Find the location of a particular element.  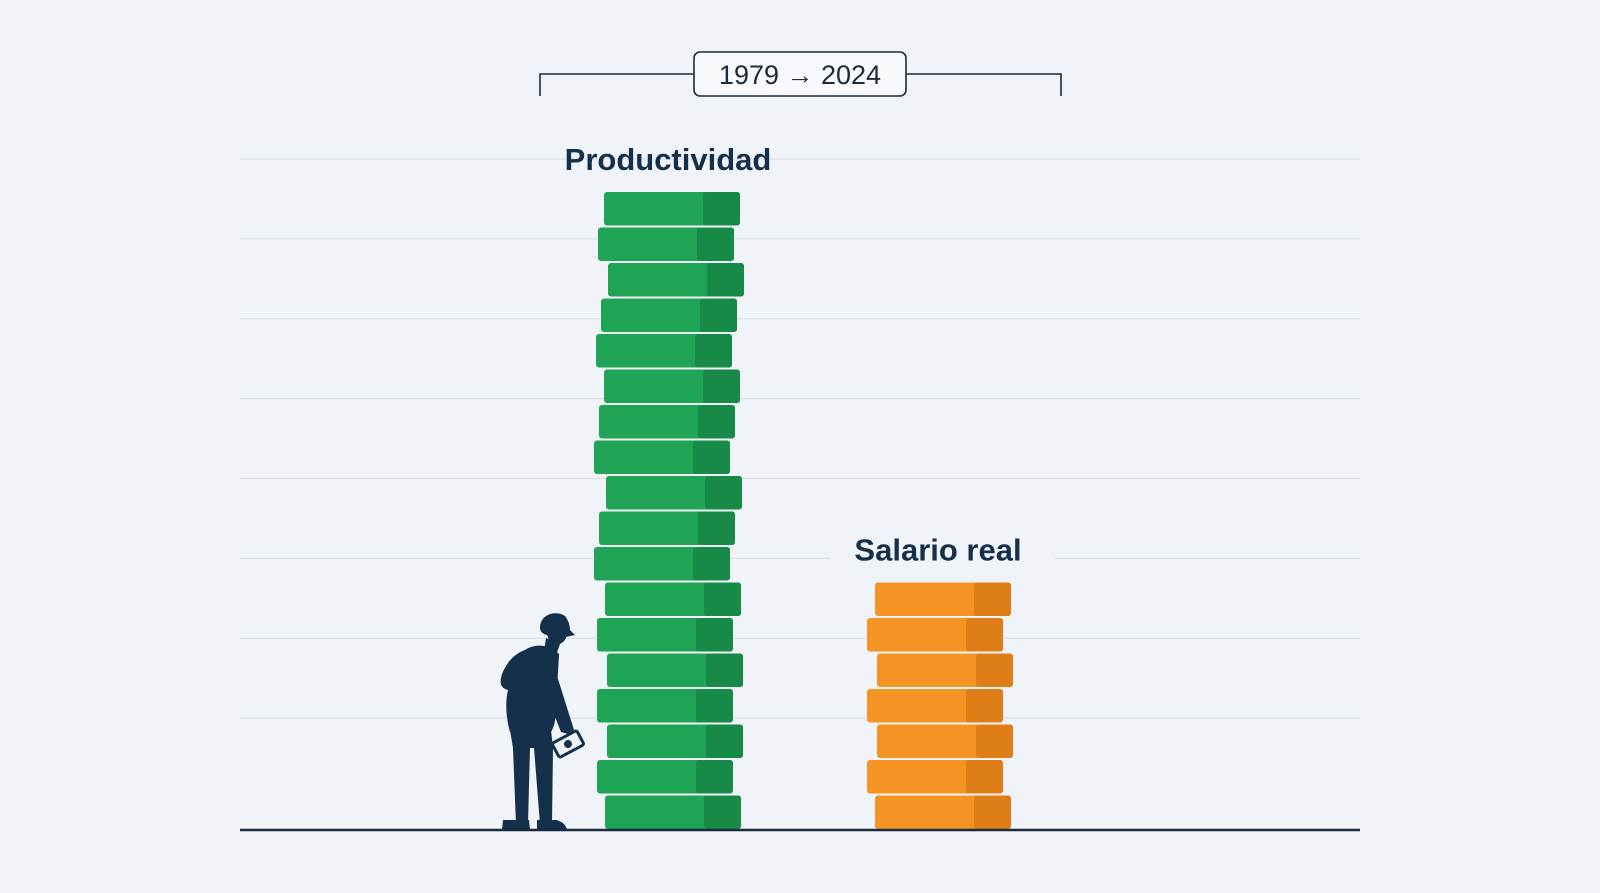

period-bracket: 1979 → 2024 is located at coordinates (800, 74).